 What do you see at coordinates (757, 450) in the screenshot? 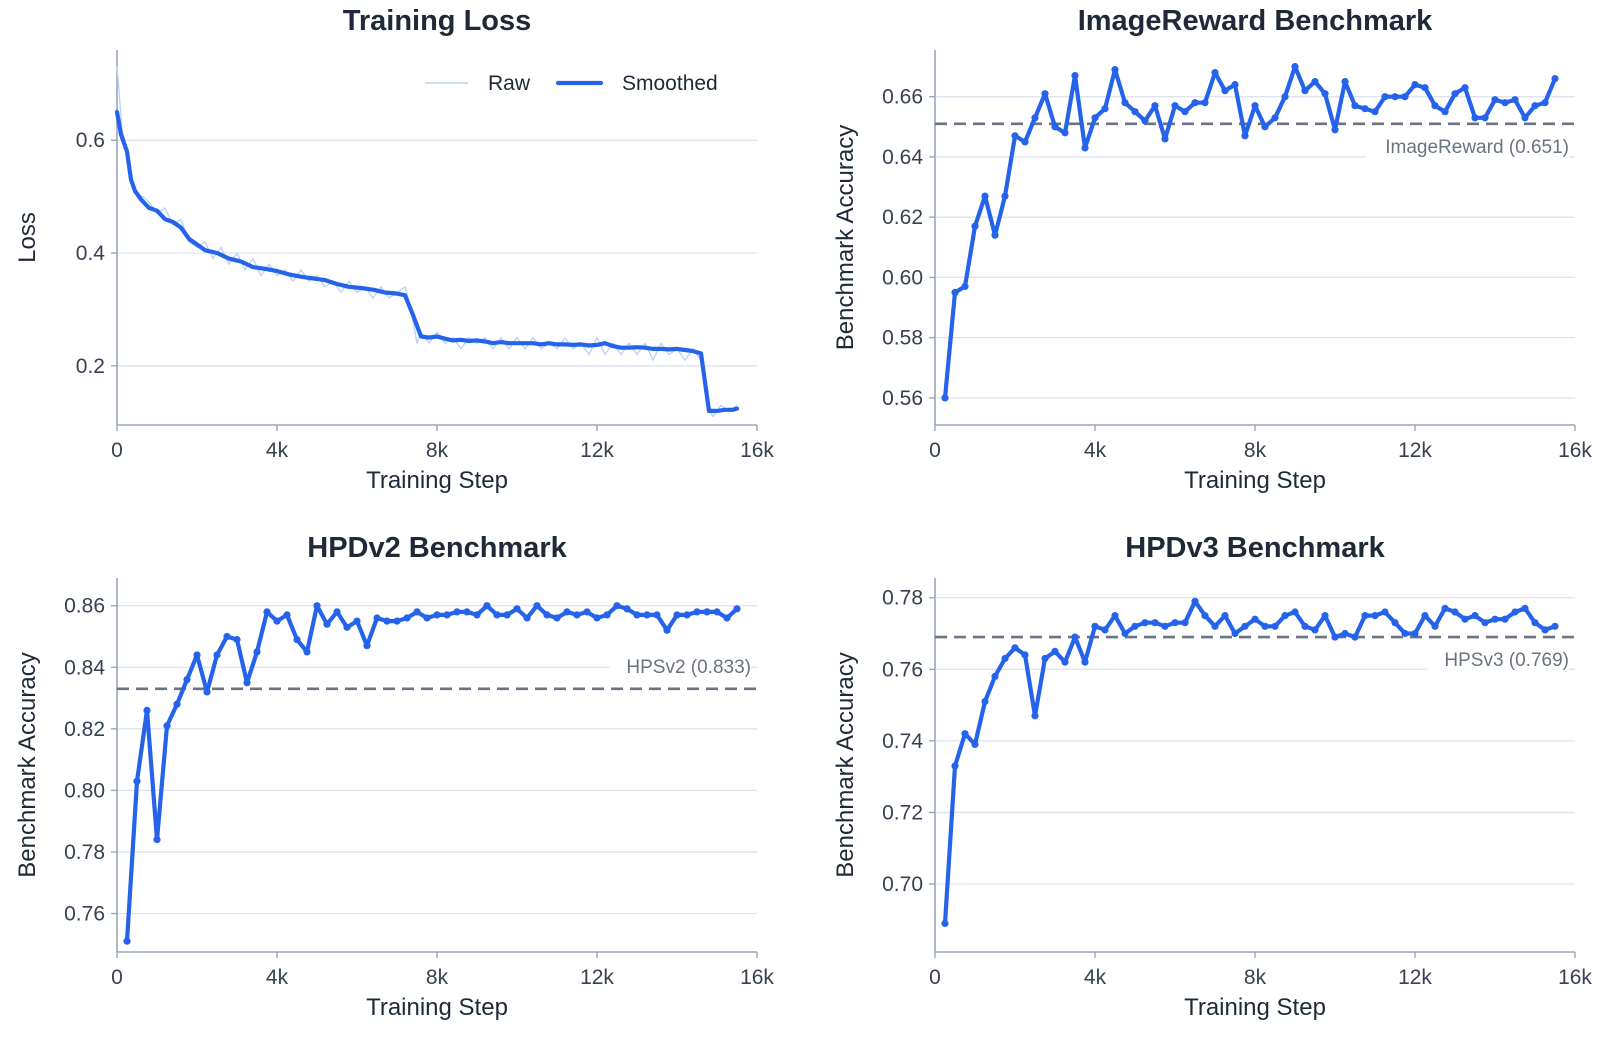
I see `x-tick-label: 16k` at bounding box center [757, 450].